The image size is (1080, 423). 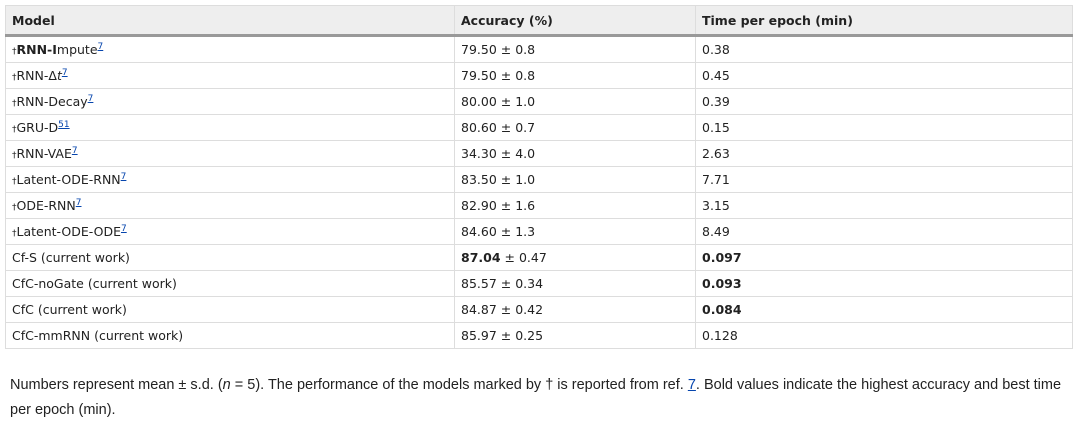 I want to click on accuracy-mean: 82.90, so click(x=479, y=205).